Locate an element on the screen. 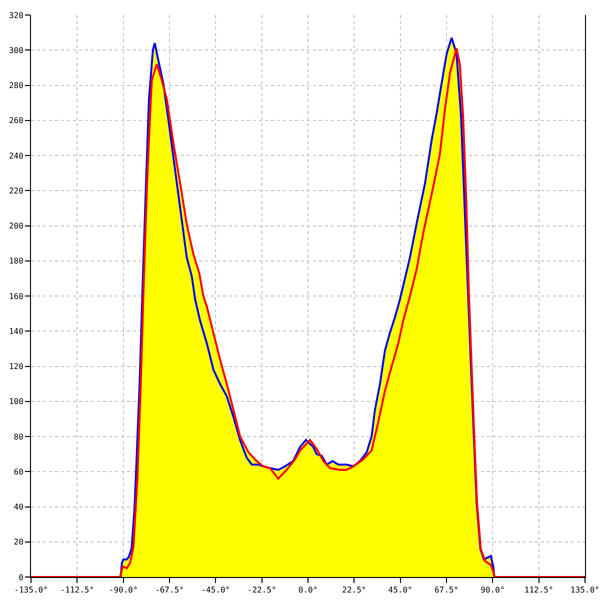 The image size is (600, 600). y-tick-label: 140 is located at coordinates (16, 331).